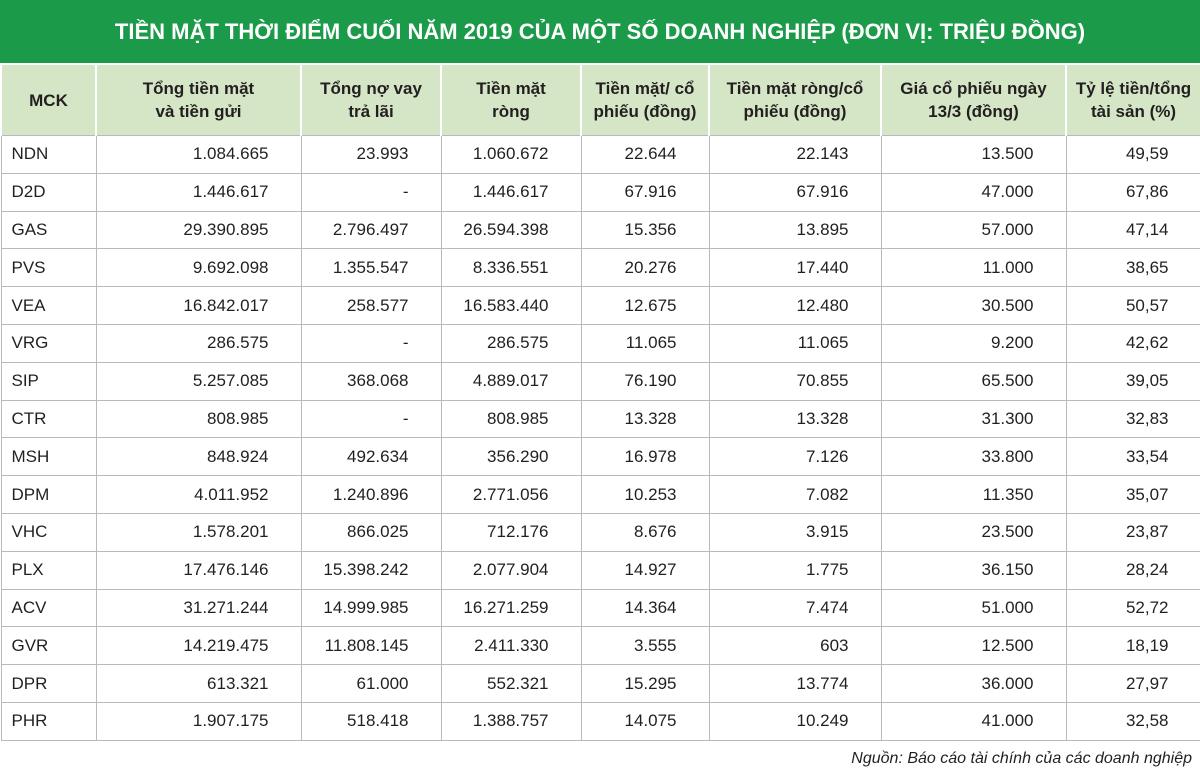  What do you see at coordinates (371, 343) in the screenshot?
I see `value-cell: -` at bounding box center [371, 343].